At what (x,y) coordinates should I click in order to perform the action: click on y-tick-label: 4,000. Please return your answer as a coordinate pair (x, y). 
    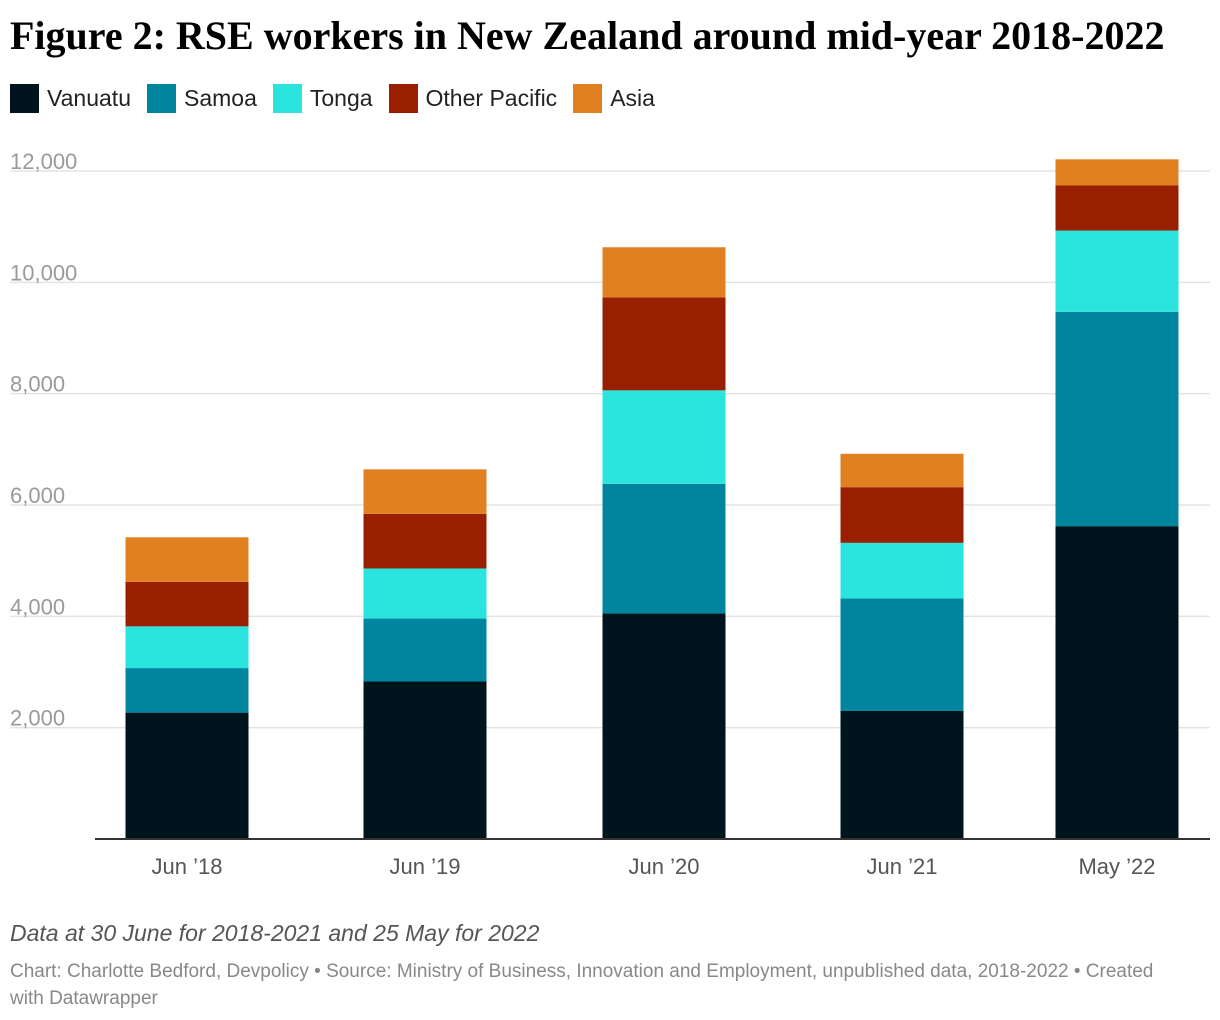
    Looking at the image, I should click on (37, 606).